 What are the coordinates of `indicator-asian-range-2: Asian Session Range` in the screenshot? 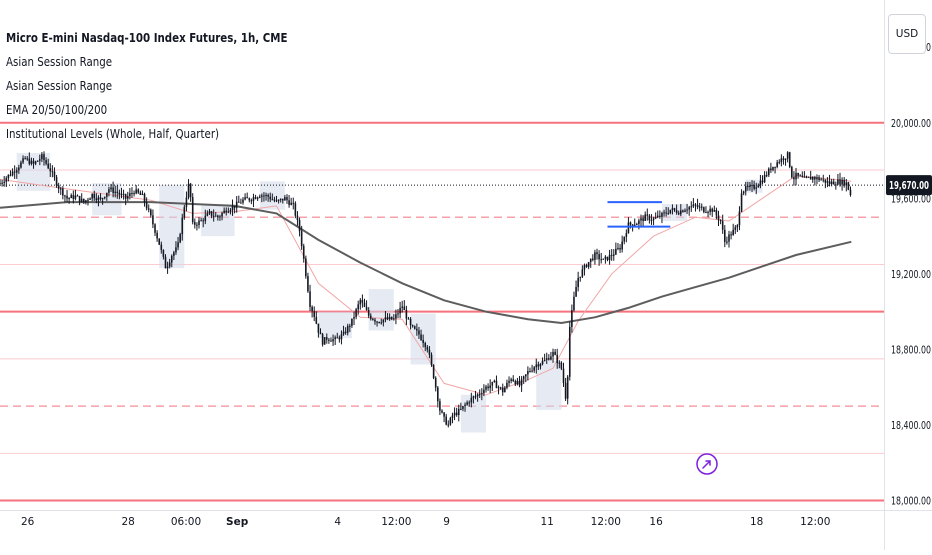 It's located at (59, 85).